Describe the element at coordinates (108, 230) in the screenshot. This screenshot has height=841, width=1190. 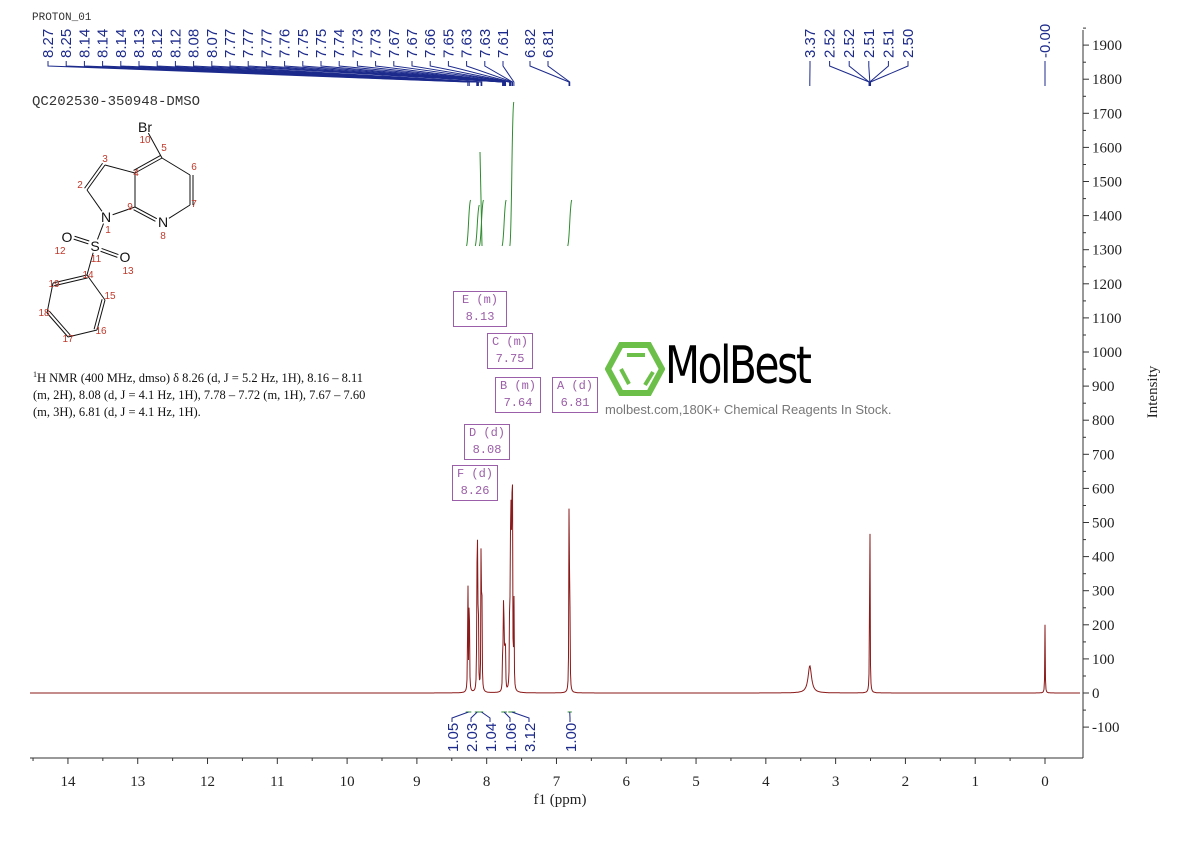
I see `atom-number: 1` at that location.